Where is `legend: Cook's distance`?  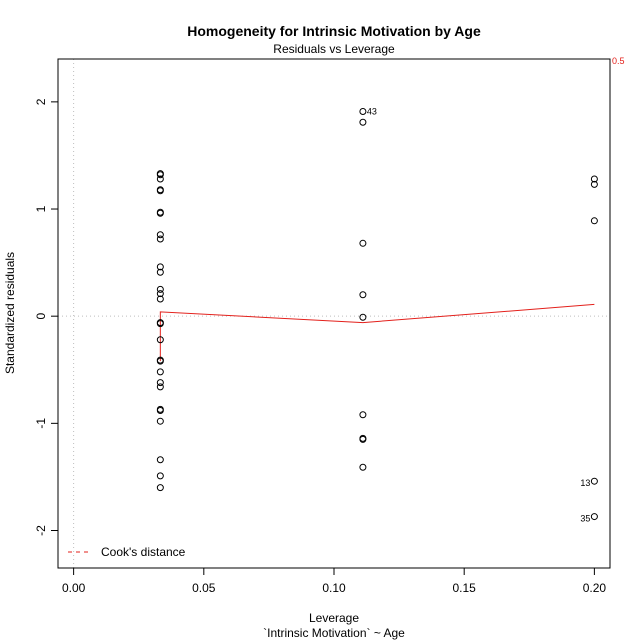 legend: Cook's distance is located at coordinates (127, 552).